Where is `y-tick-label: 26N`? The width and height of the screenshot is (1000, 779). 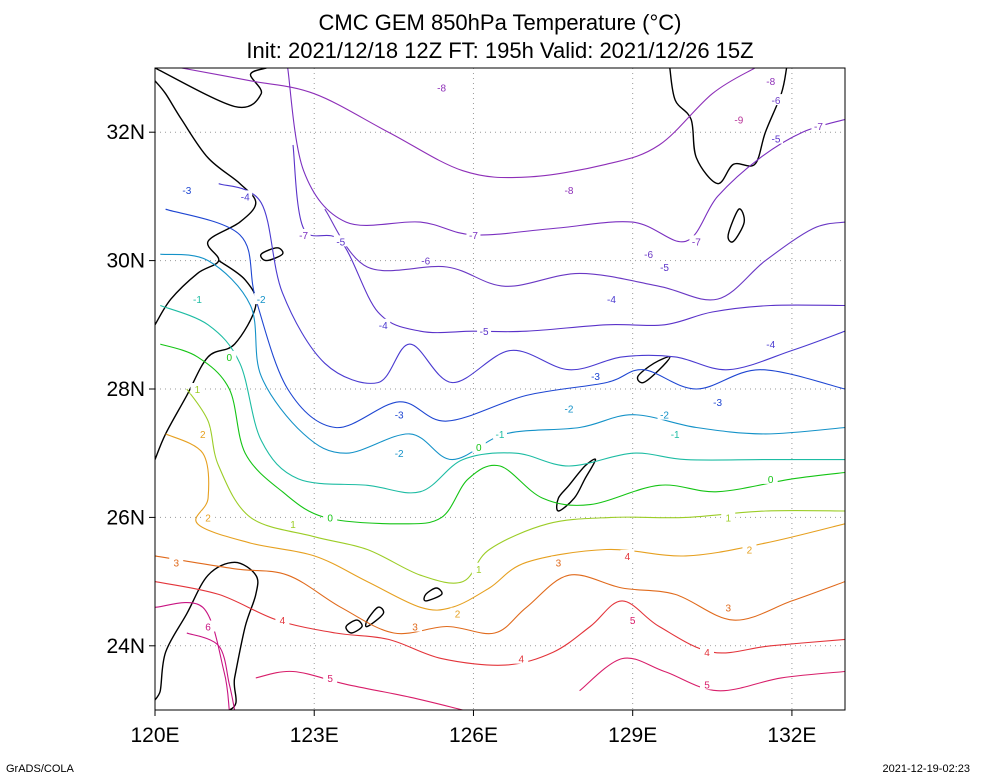 y-tick-label: 26N is located at coordinates (125, 517).